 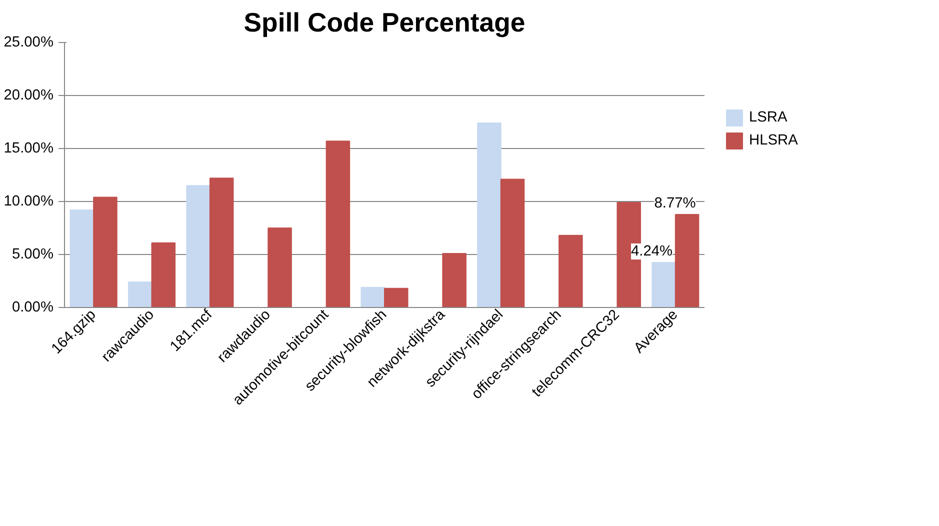 What do you see at coordinates (773, 140) in the screenshot?
I see `legend-label: HLSRA` at bounding box center [773, 140].